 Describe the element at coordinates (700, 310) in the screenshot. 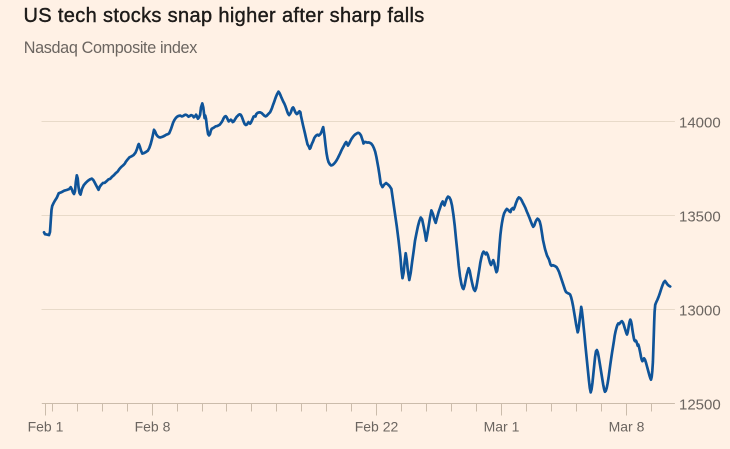

I see `svg-text: 13000` at that location.